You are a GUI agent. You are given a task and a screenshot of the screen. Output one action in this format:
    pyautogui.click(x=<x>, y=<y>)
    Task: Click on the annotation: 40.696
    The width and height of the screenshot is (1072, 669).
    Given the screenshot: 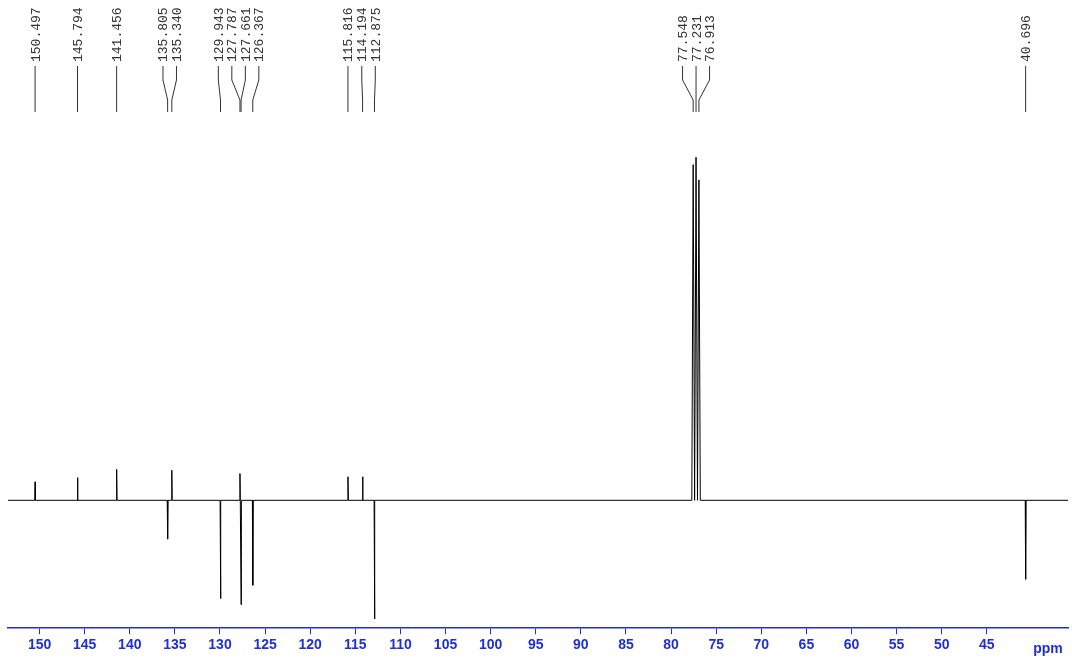 What is the action you would take?
    pyautogui.click(x=1027, y=38)
    